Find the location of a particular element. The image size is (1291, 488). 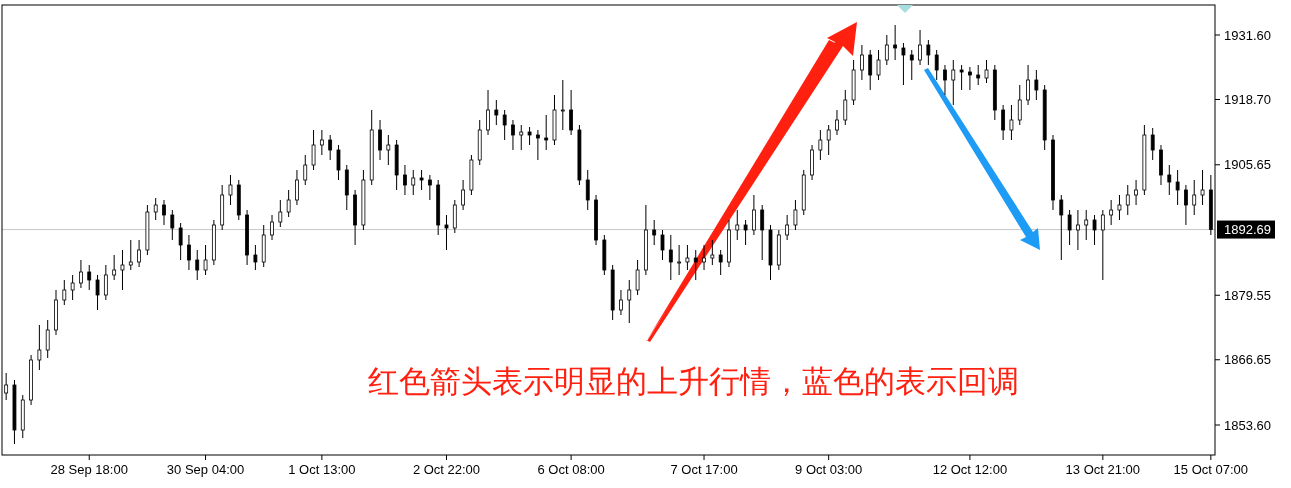

x-tick-label: 28 Sep 18:00 is located at coordinates (89, 469).